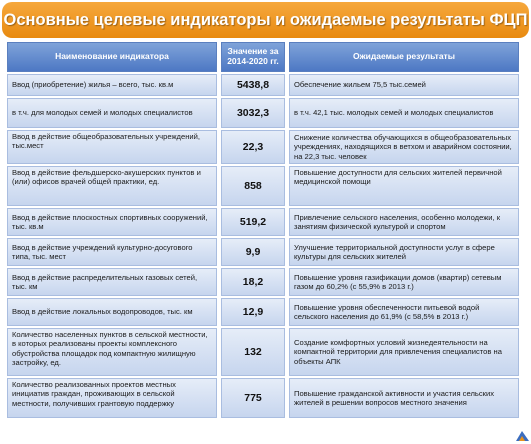  What do you see at coordinates (404, 85) in the screenshot?
I see `result-cell: Обеспечение жильем 75,5 тыс.семей` at bounding box center [404, 85].